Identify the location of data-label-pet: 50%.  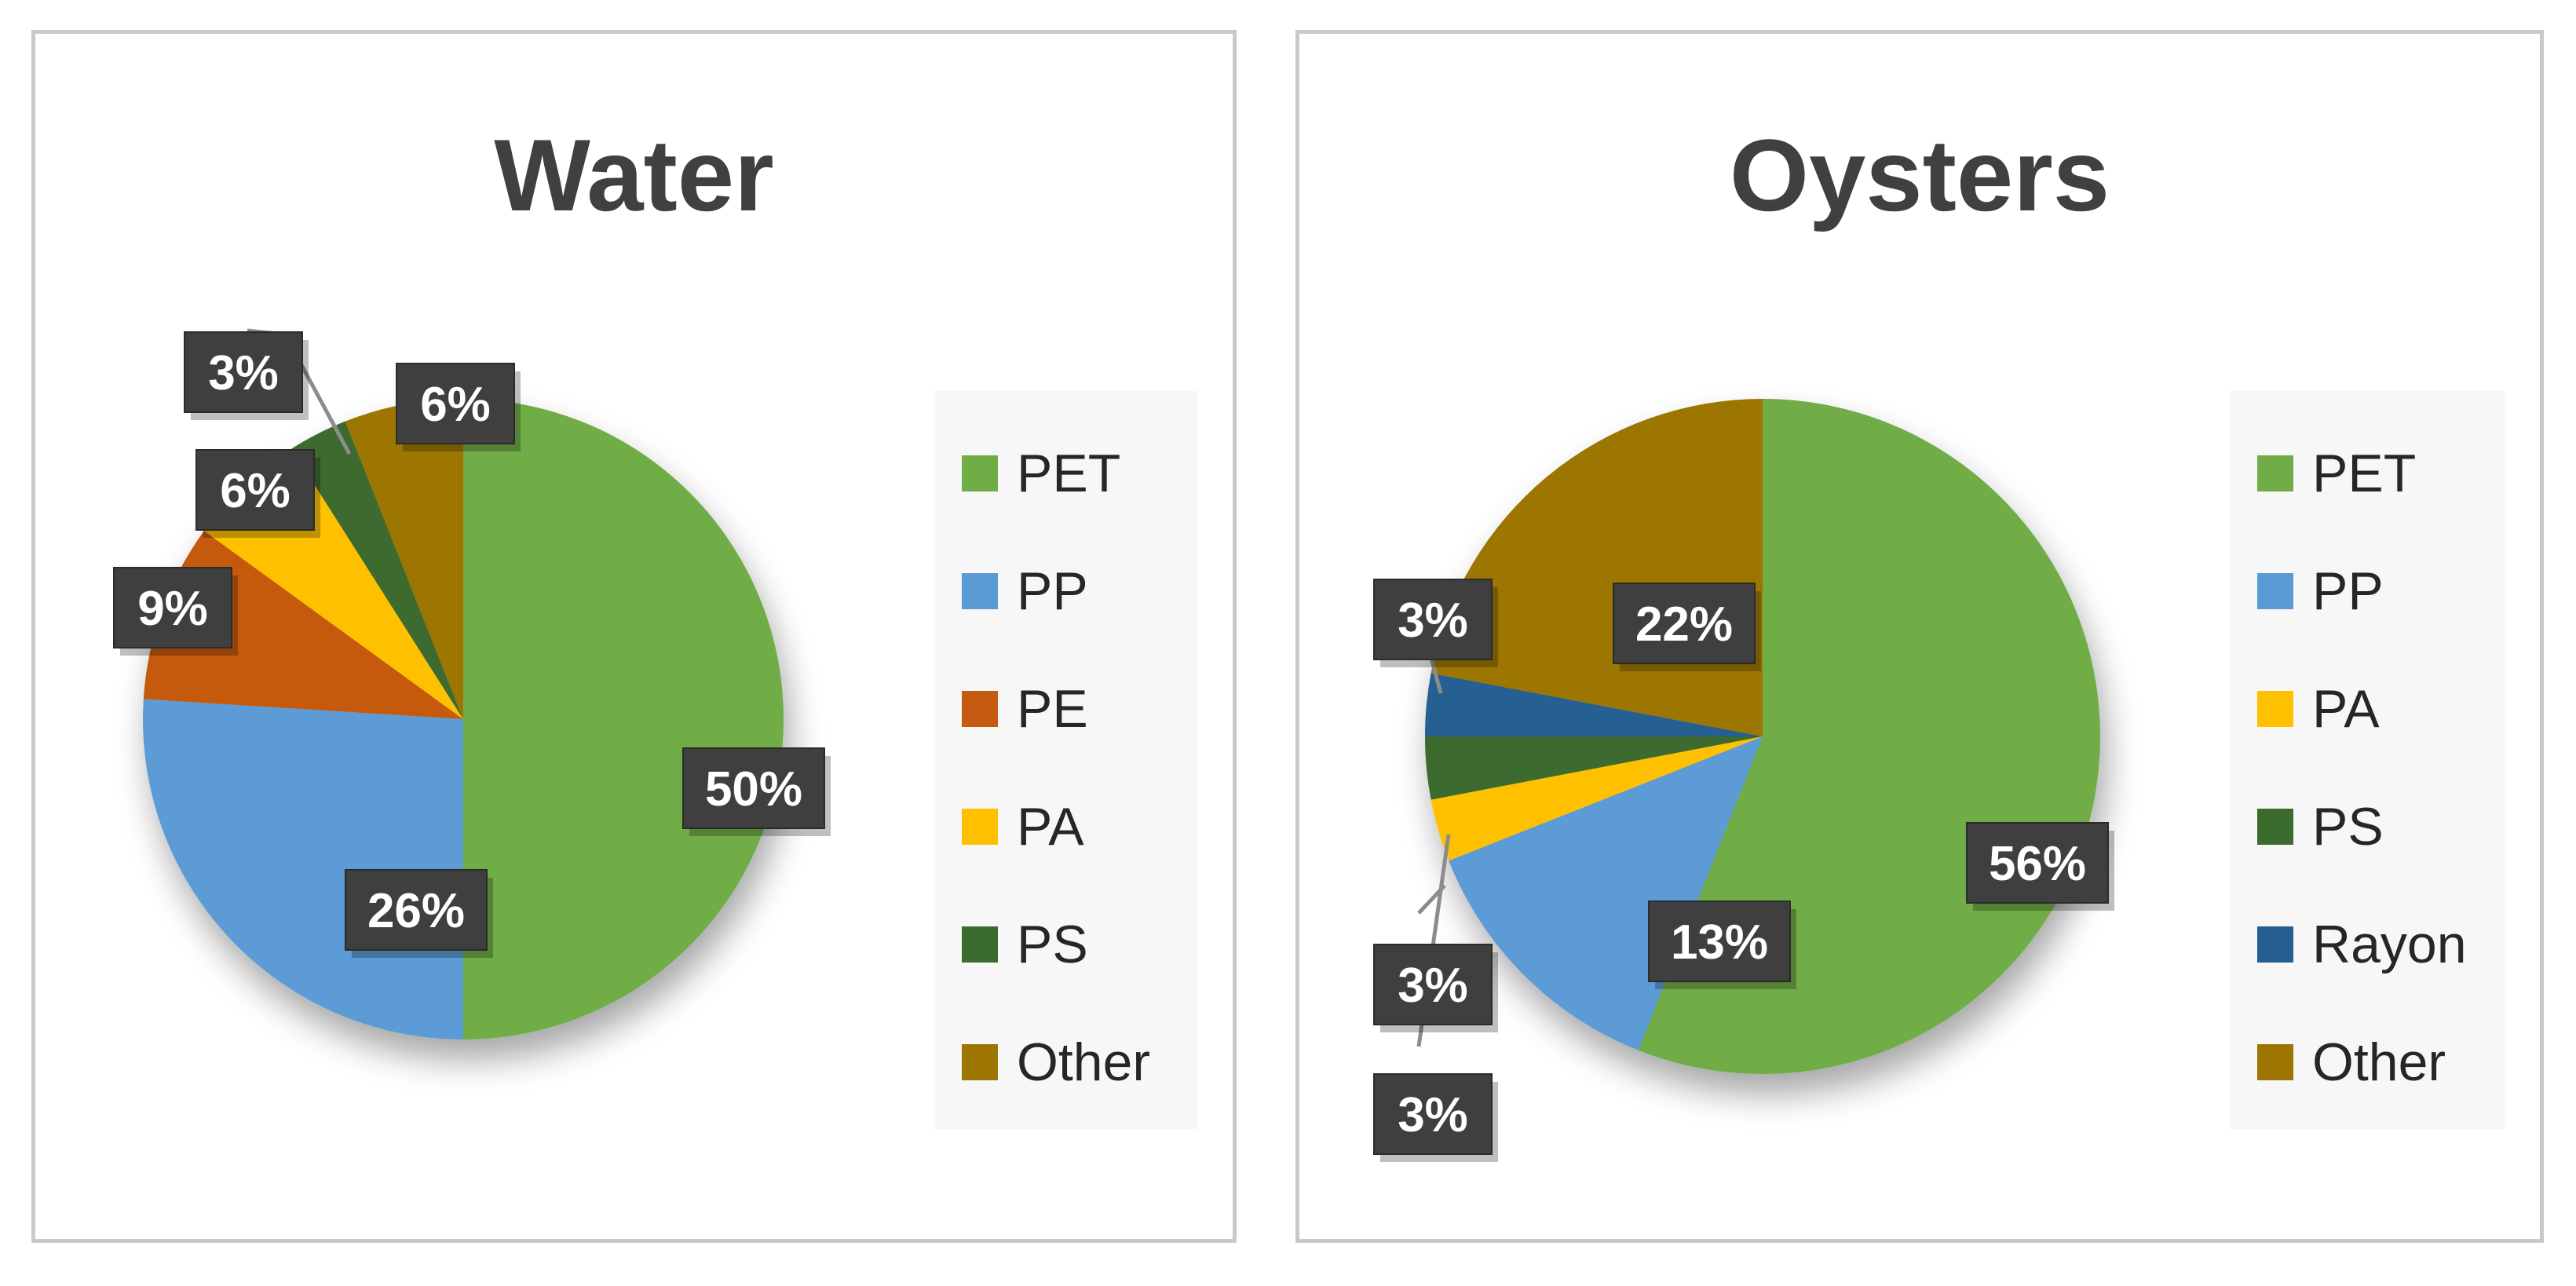
(756, 791).